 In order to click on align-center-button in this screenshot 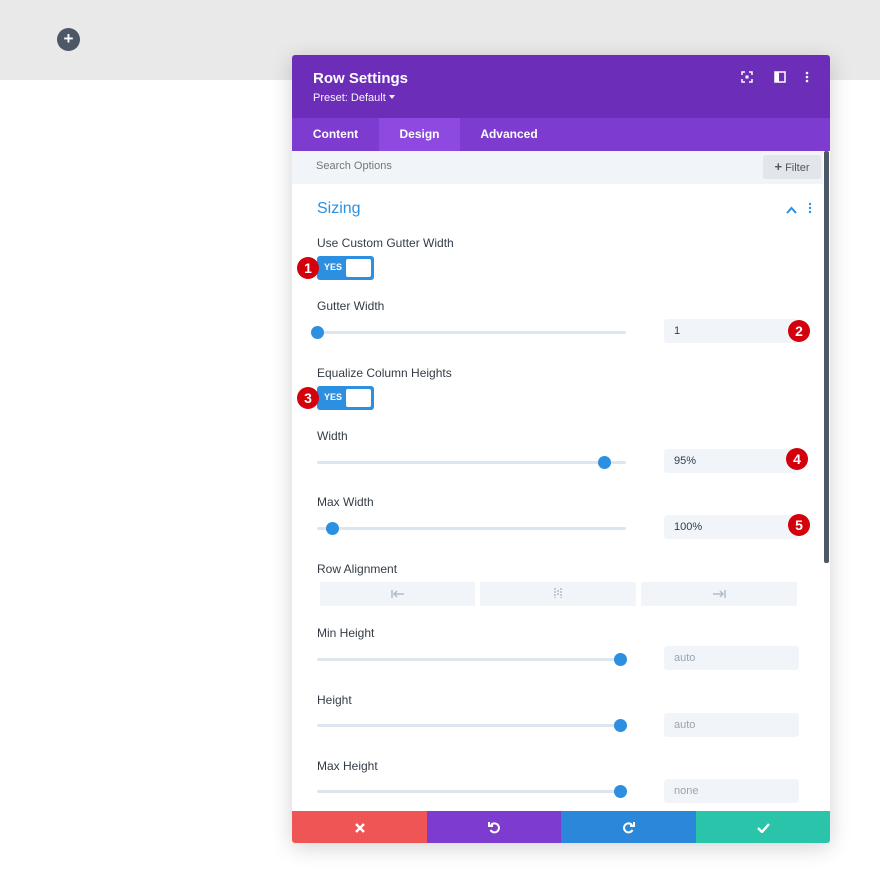, I will do `click(558, 594)`.